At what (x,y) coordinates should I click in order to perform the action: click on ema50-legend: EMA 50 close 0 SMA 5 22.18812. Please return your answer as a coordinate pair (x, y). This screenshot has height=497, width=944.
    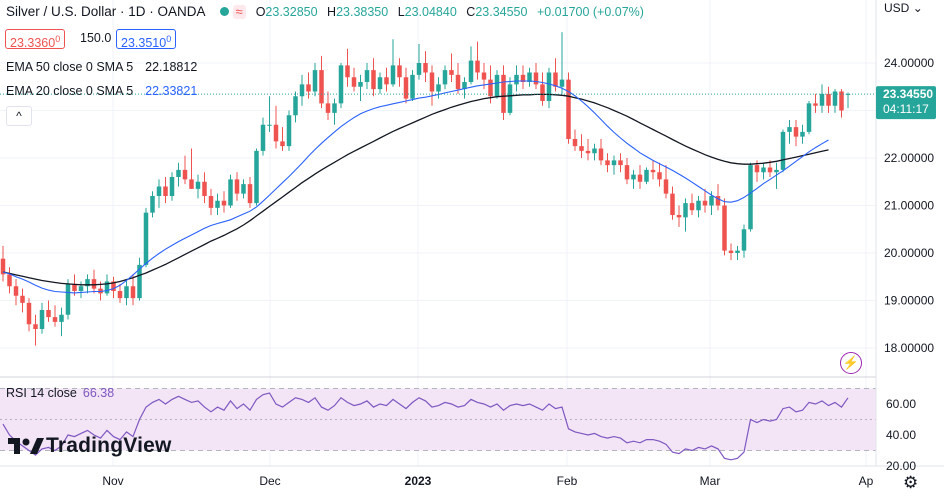
    Looking at the image, I should click on (101, 67).